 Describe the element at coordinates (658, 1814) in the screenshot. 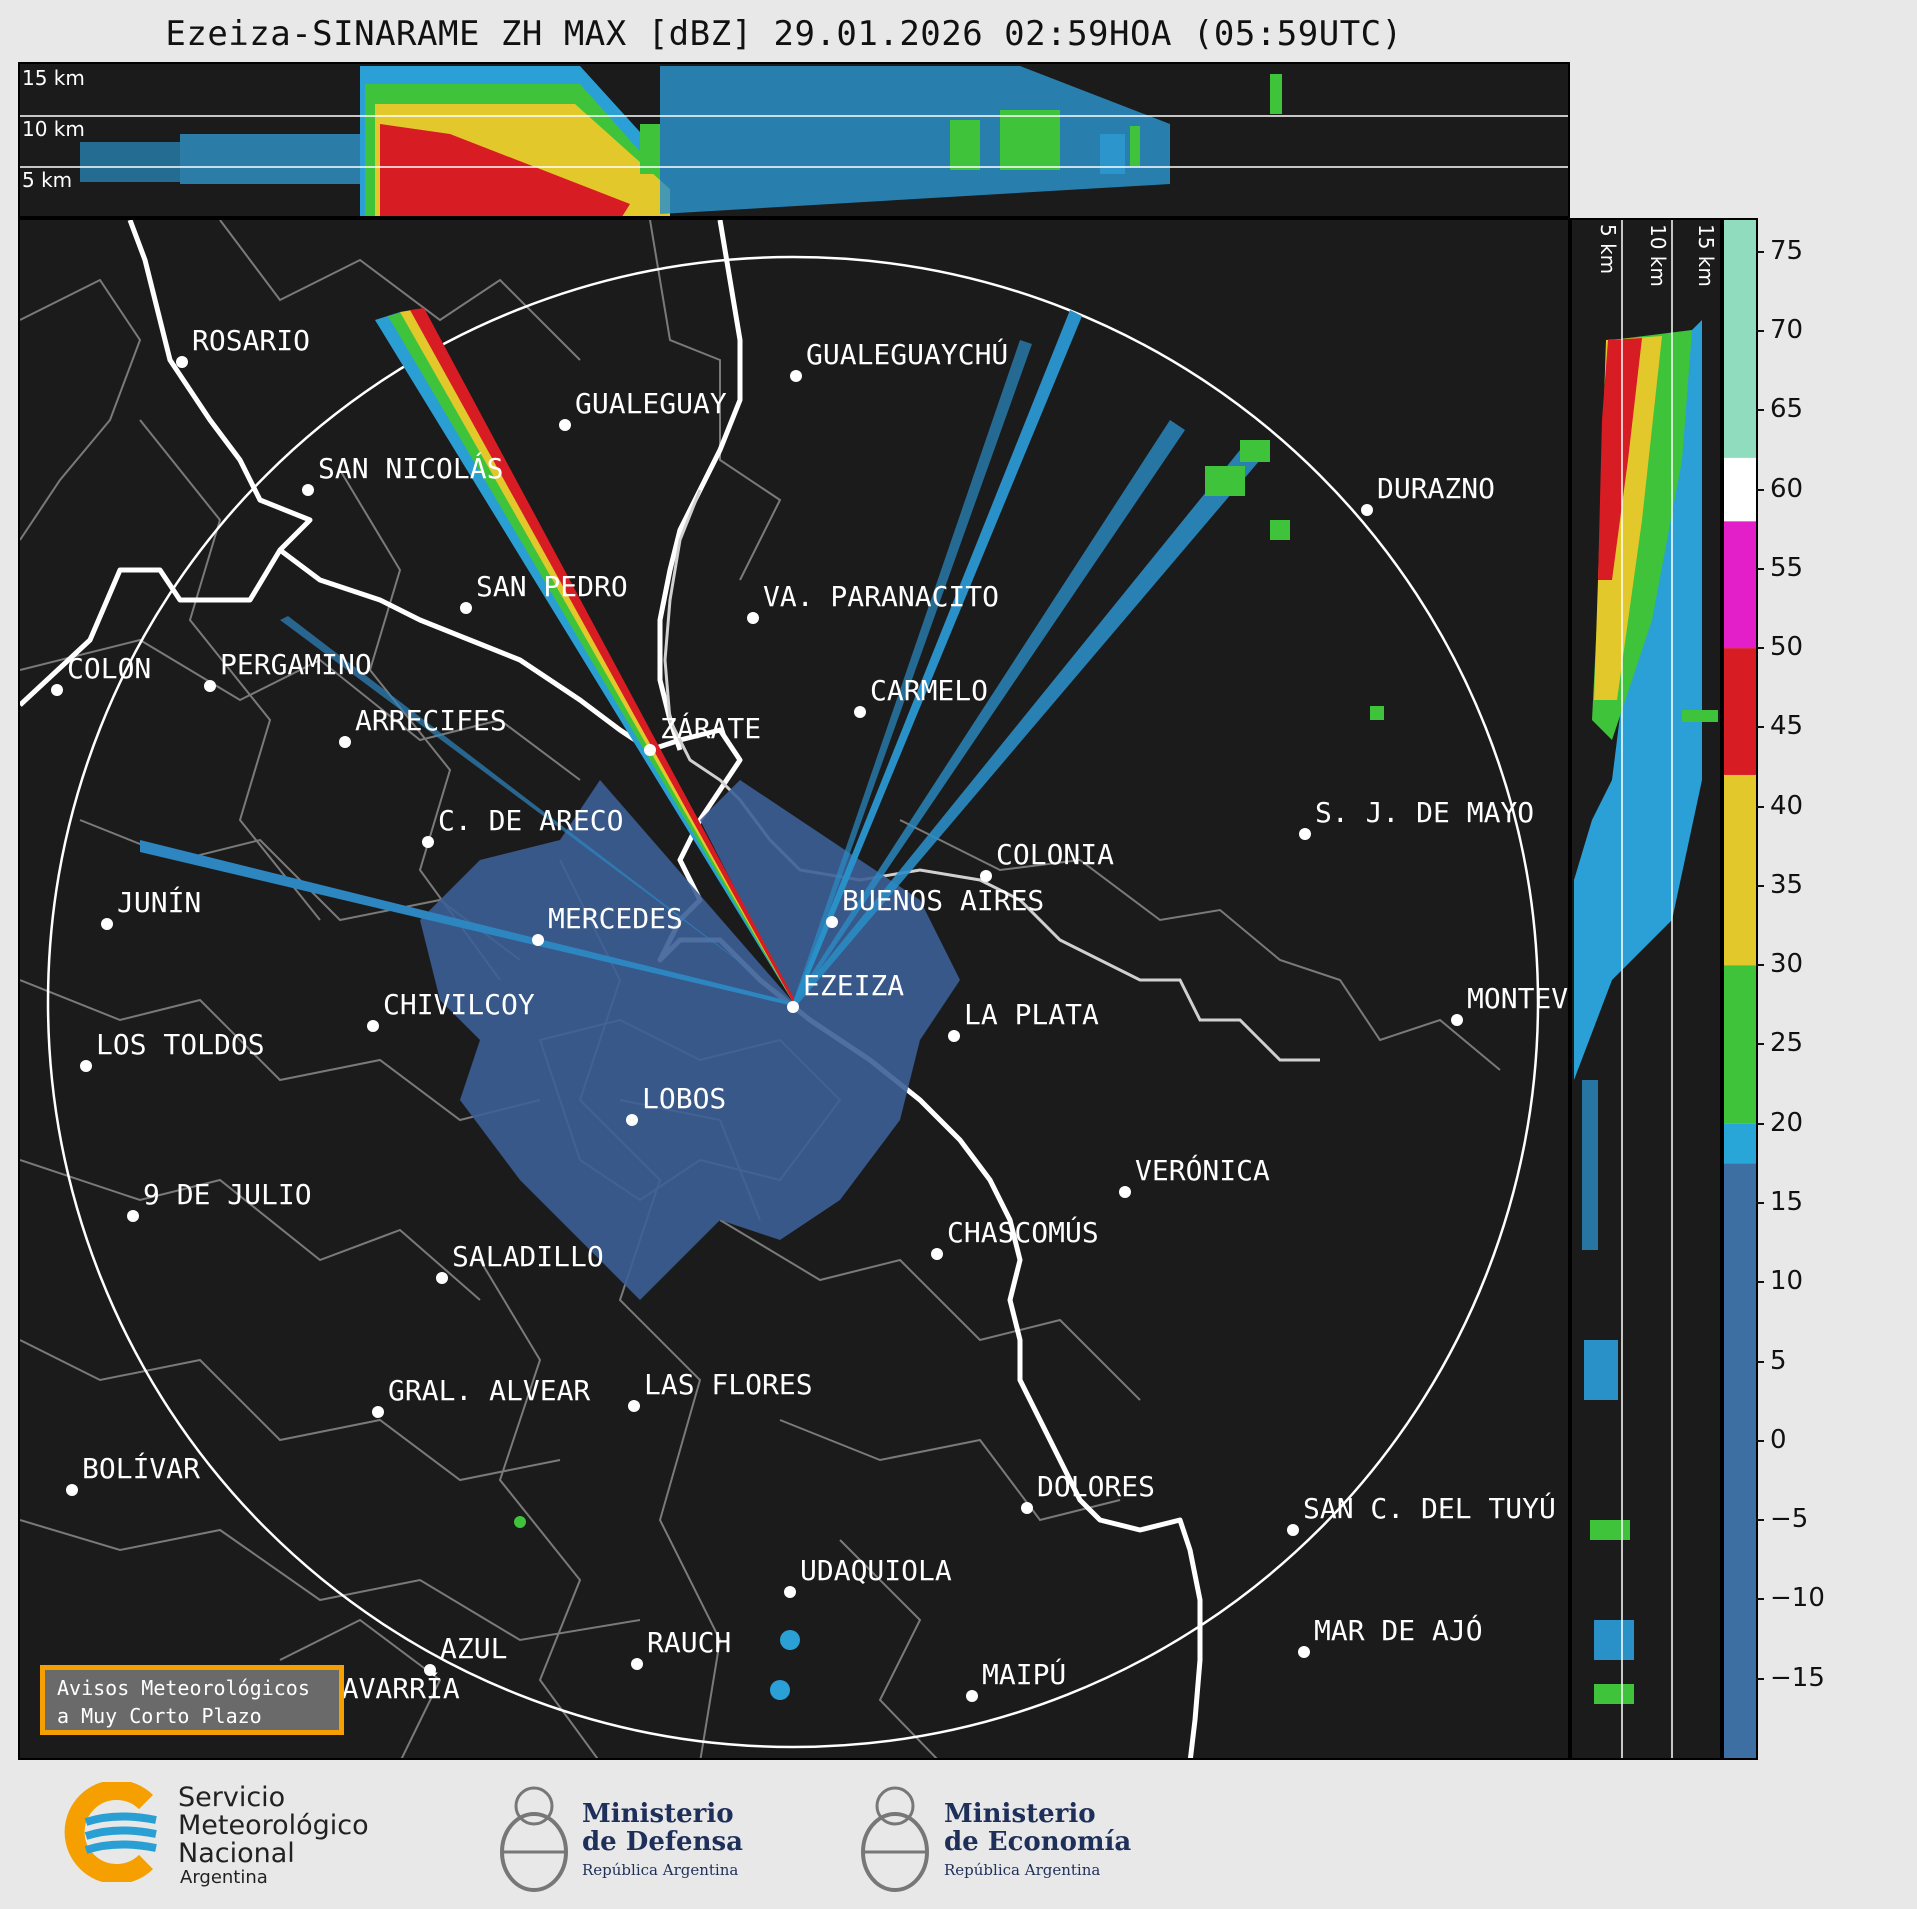

I see `defensa-line-1: Ministerio` at that location.